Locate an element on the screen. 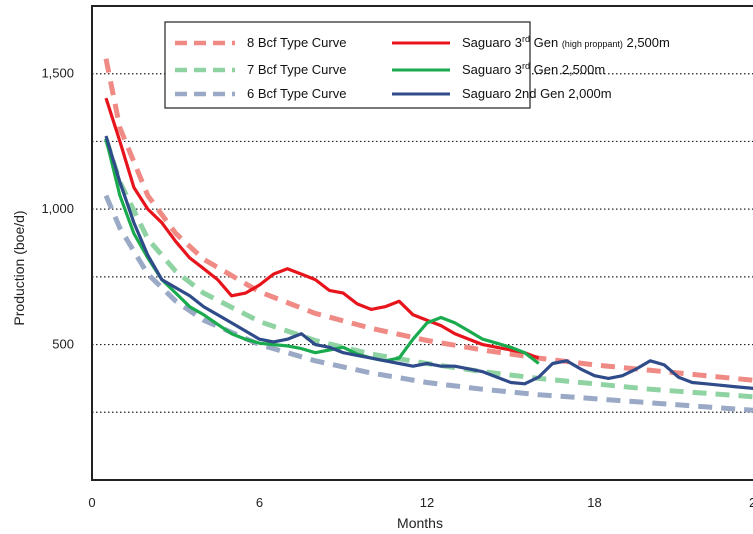 The image size is (753, 534). y-tick-label: 1,500 is located at coordinates (57, 73).